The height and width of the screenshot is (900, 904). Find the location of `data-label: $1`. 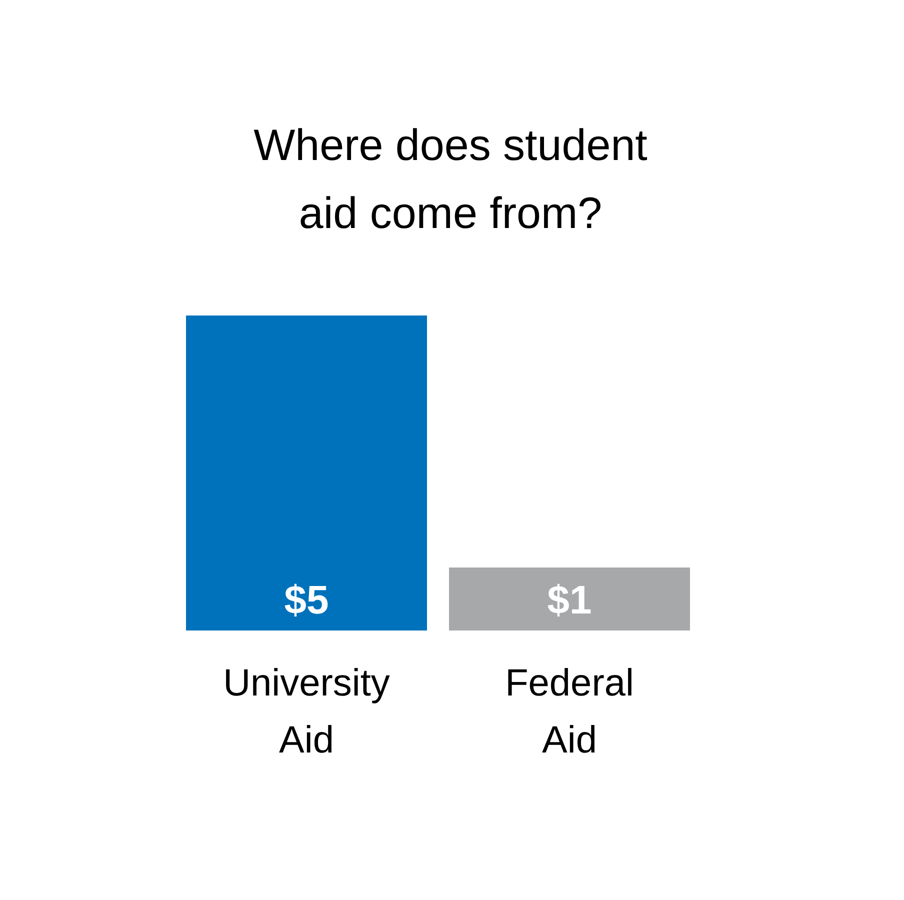

data-label: $1 is located at coordinates (569, 600).